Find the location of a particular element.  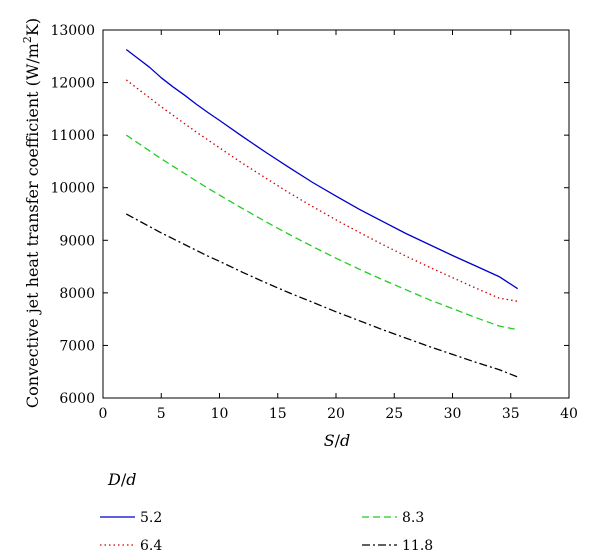

x-tick-label: 10 is located at coordinates (220, 414).